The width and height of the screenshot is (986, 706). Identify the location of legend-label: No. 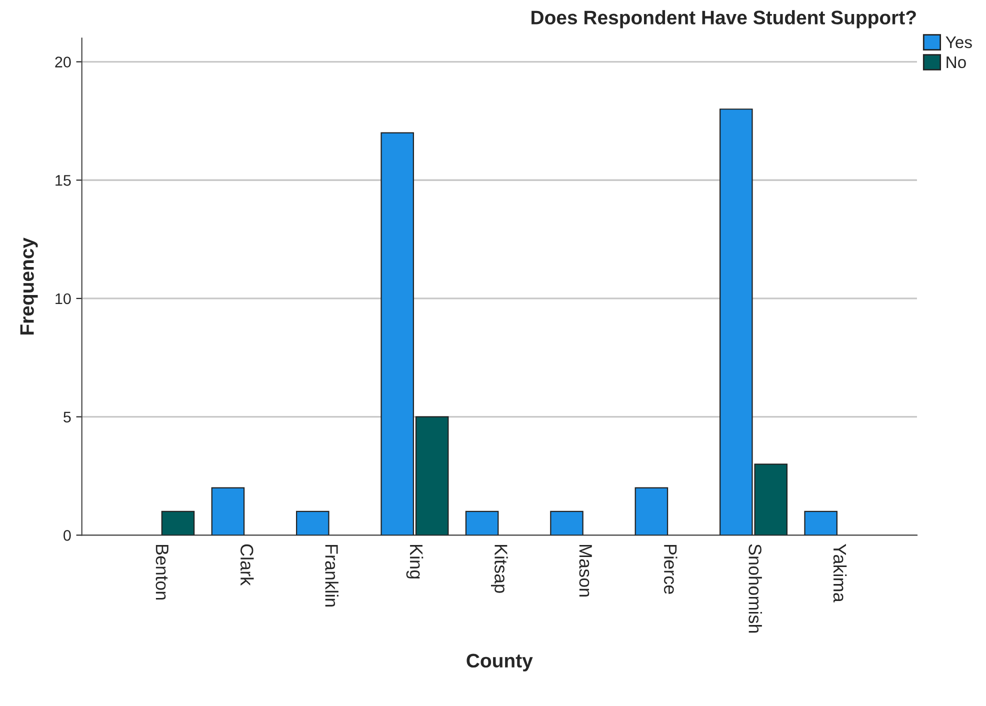
(956, 62).